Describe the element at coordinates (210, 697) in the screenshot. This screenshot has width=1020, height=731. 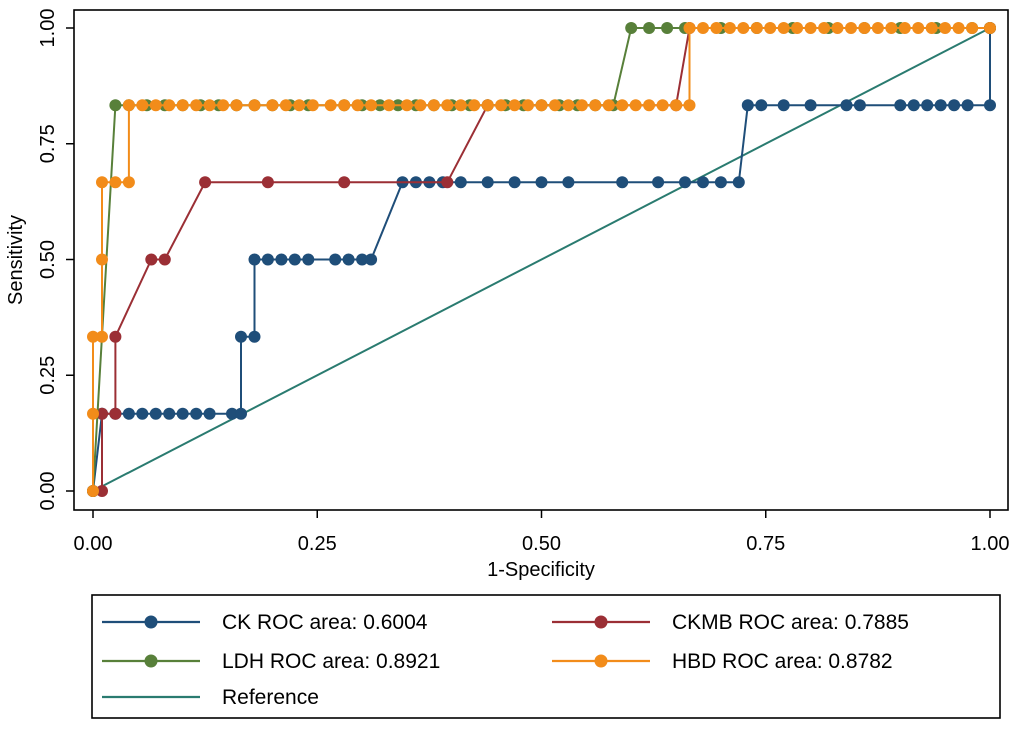
I see `legend-item-reference: Reference` at that location.